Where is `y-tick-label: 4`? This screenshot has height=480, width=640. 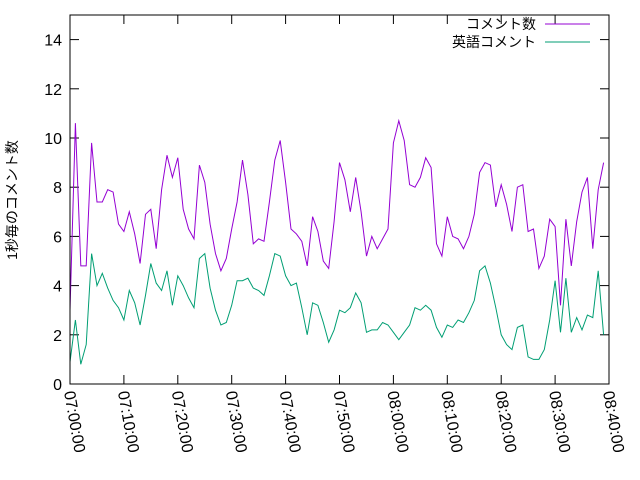 y-tick-label: 4 is located at coordinates (57, 287).